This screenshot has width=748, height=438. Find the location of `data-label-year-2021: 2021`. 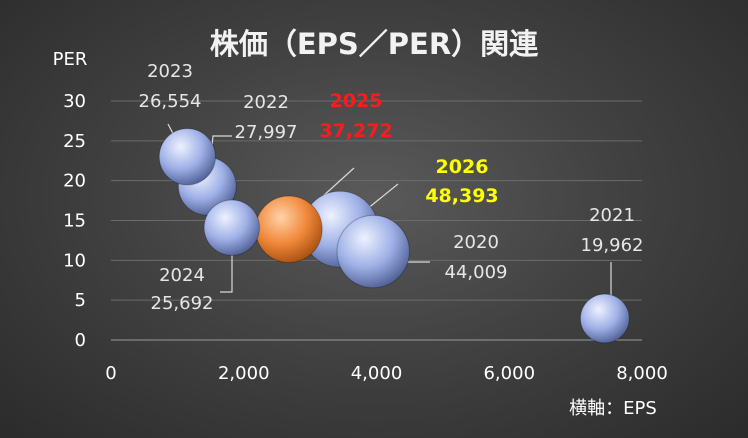

data-label-year-2021: 2021 is located at coordinates (612, 215).